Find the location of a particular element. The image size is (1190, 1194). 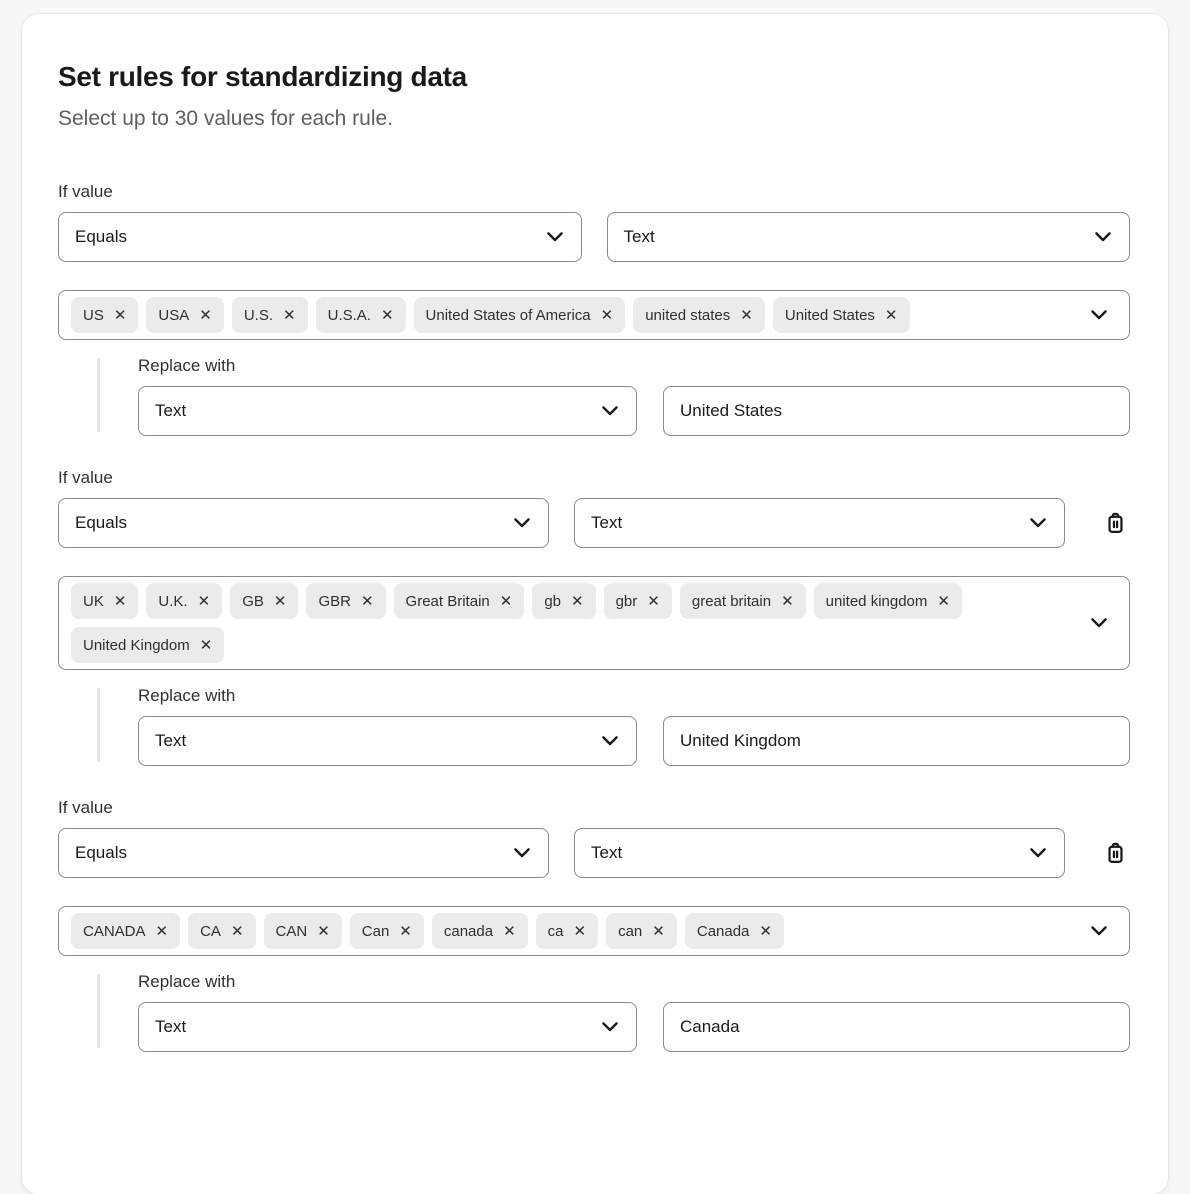

value-chip-label: can is located at coordinates (630, 931).